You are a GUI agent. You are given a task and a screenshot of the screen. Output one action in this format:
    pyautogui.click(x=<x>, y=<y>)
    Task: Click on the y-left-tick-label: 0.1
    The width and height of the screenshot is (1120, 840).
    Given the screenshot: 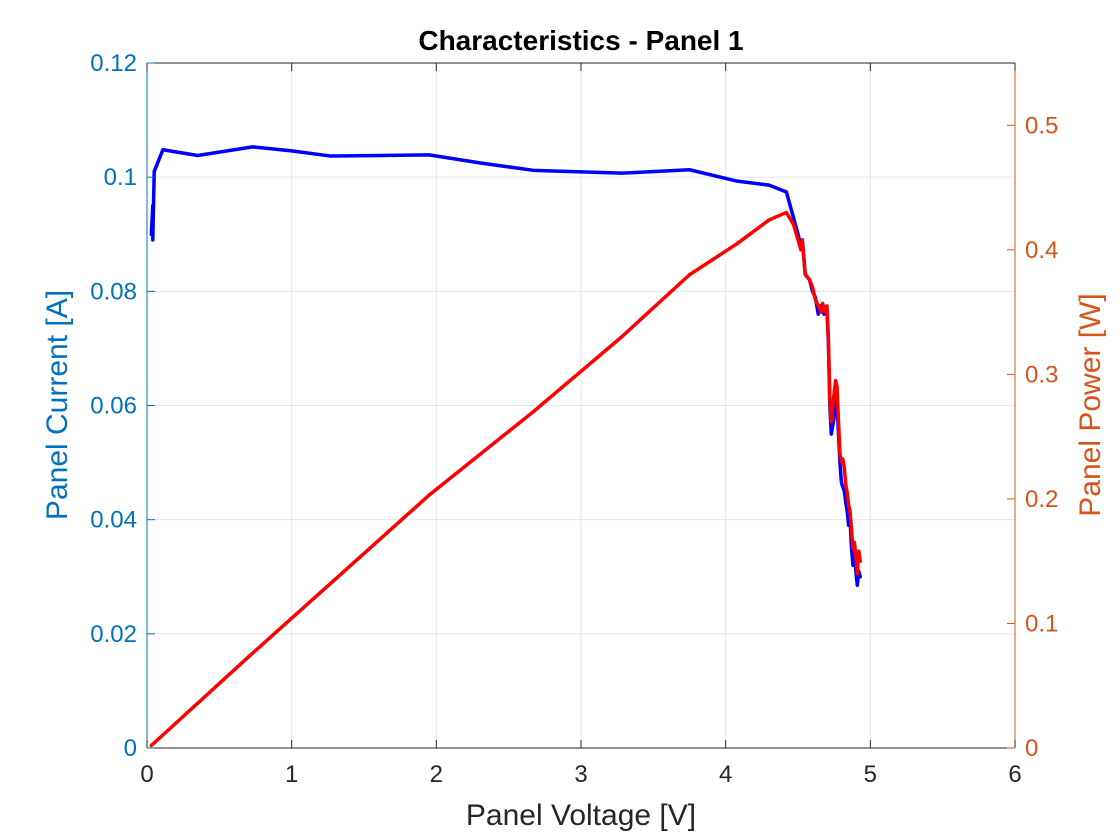 What is the action you would take?
    pyautogui.click(x=120, y=177)
    